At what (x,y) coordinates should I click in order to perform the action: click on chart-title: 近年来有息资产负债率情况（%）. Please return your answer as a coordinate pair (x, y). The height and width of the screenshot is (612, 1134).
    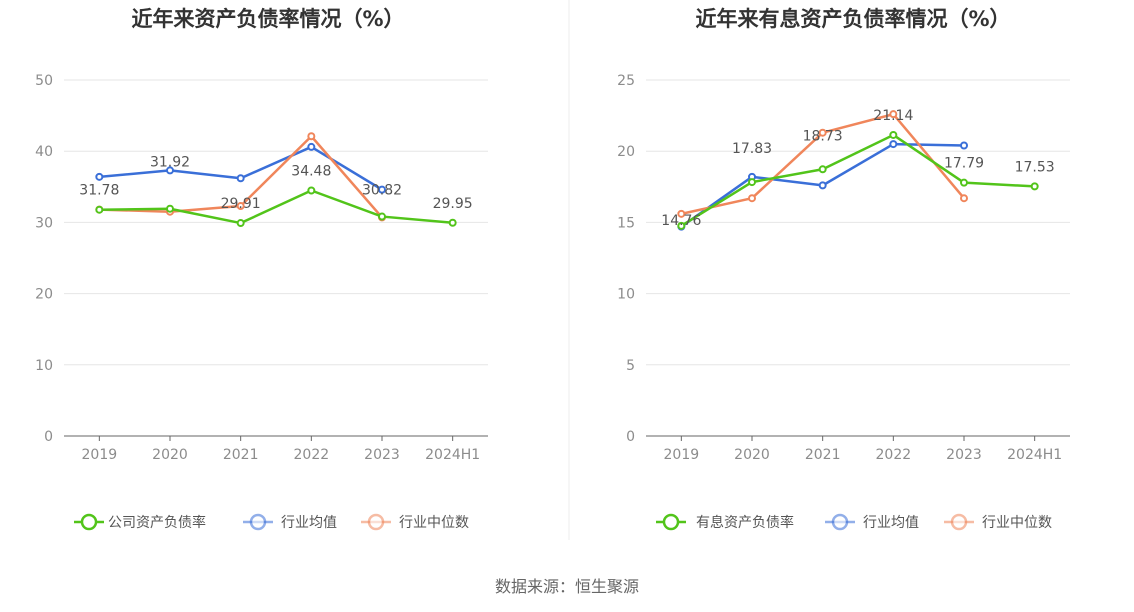
    Looking at the image, I should click on (852, 19).